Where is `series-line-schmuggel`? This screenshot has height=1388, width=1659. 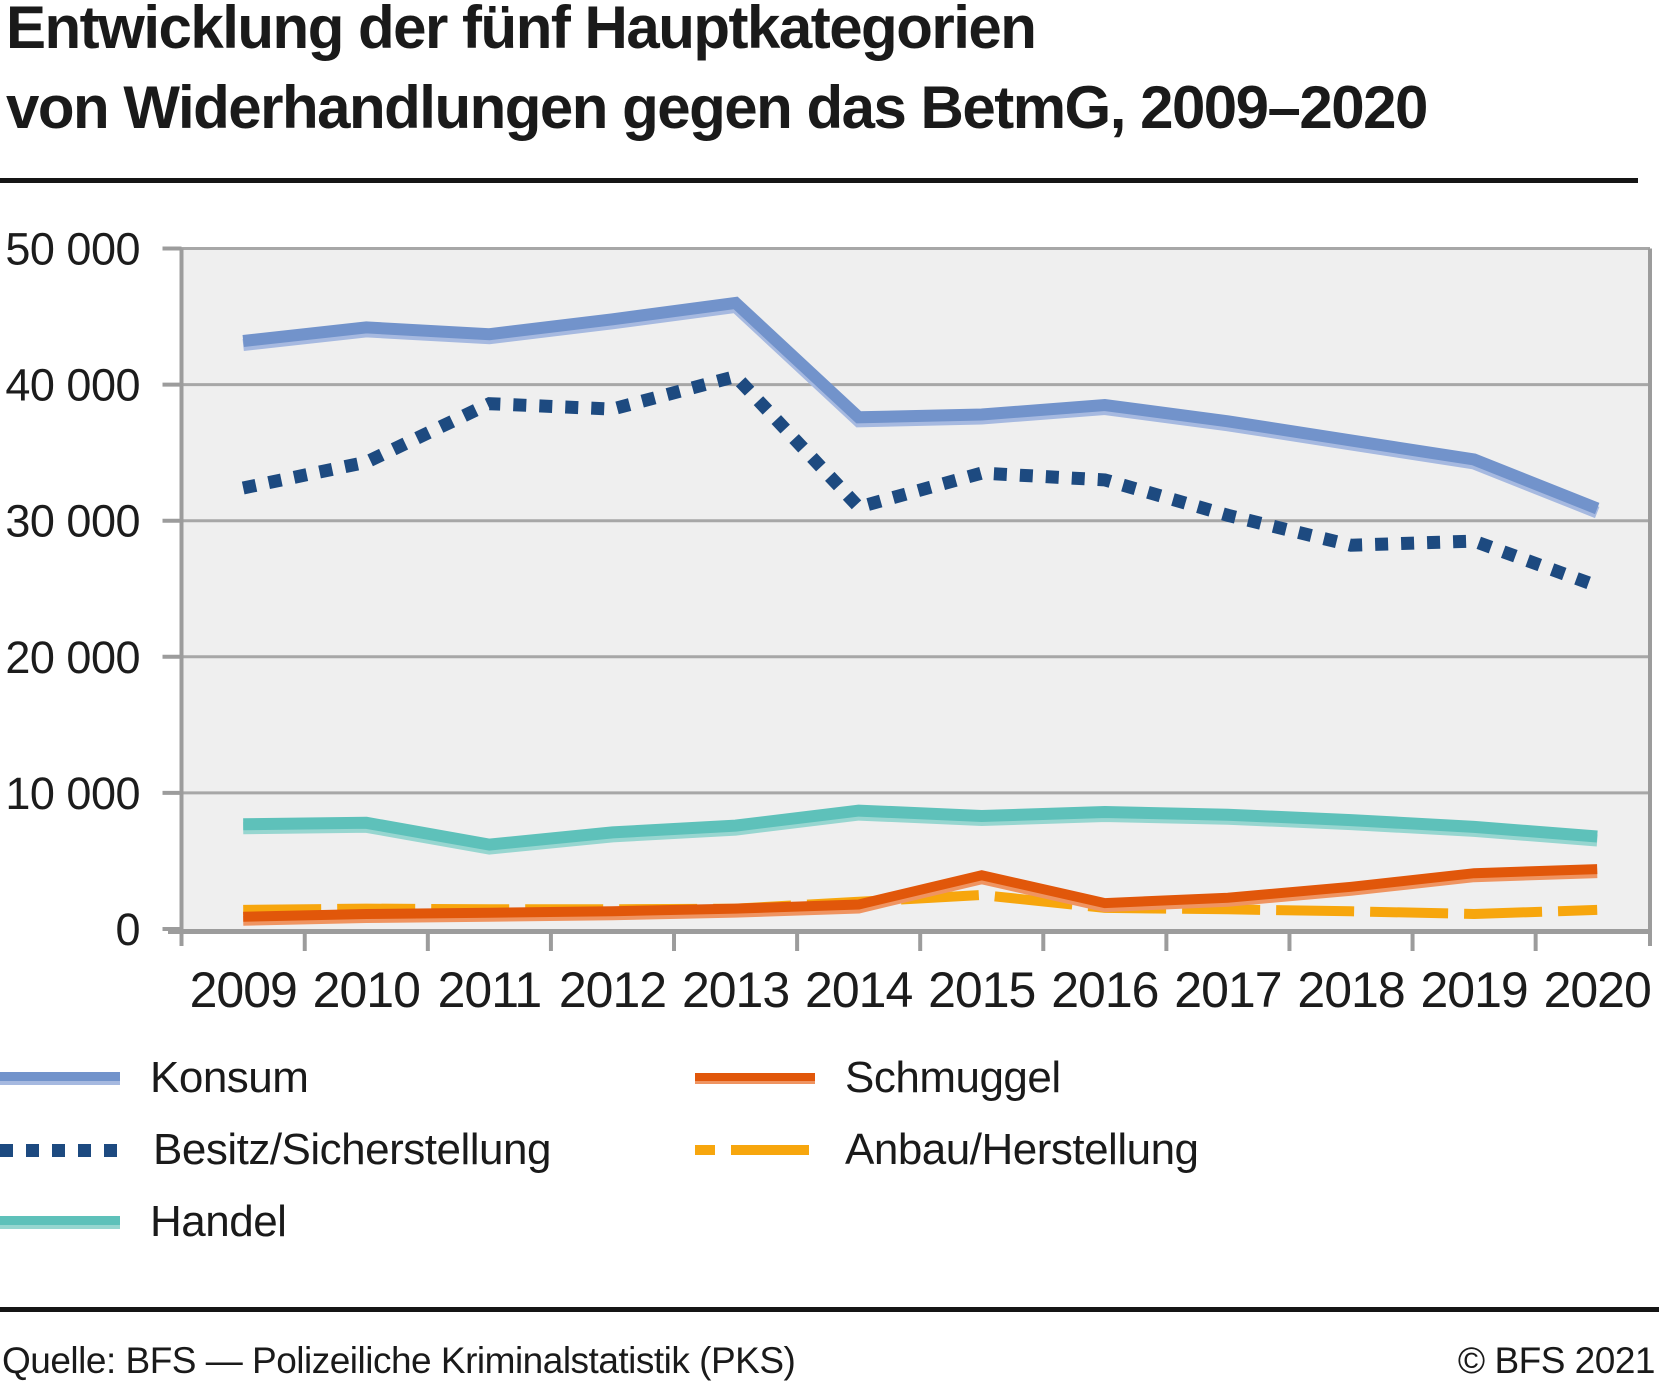 series-line-schmuggel is located at coordinates (920, 893).